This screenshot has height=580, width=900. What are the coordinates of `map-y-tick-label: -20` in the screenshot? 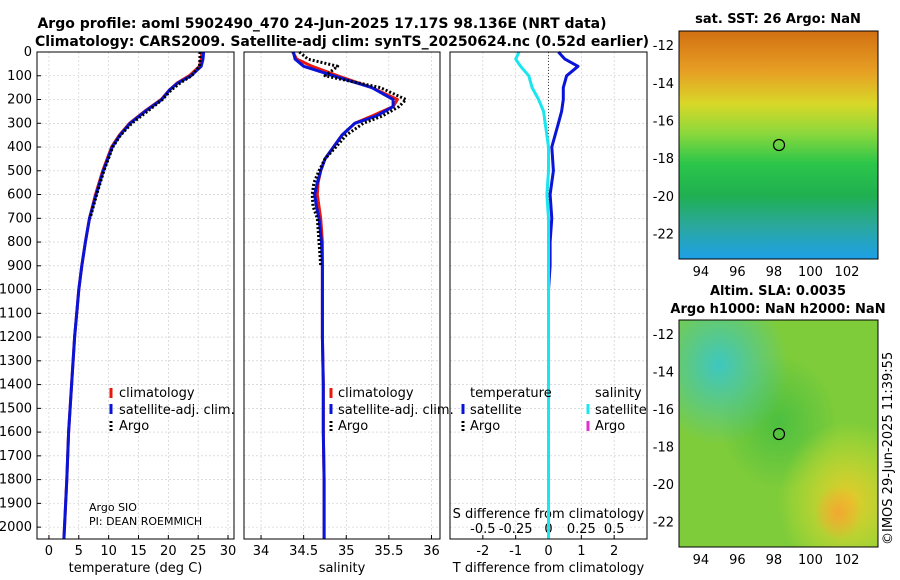 It's located at (663, 485).